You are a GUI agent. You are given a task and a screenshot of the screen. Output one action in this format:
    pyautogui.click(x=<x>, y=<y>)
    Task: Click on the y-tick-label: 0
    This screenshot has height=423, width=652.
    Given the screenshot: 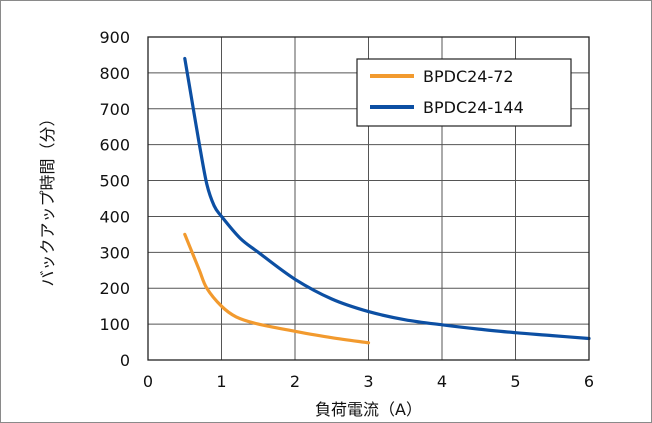 What is the action you would take?
    pyautogui.click(x=125, y=360)
    